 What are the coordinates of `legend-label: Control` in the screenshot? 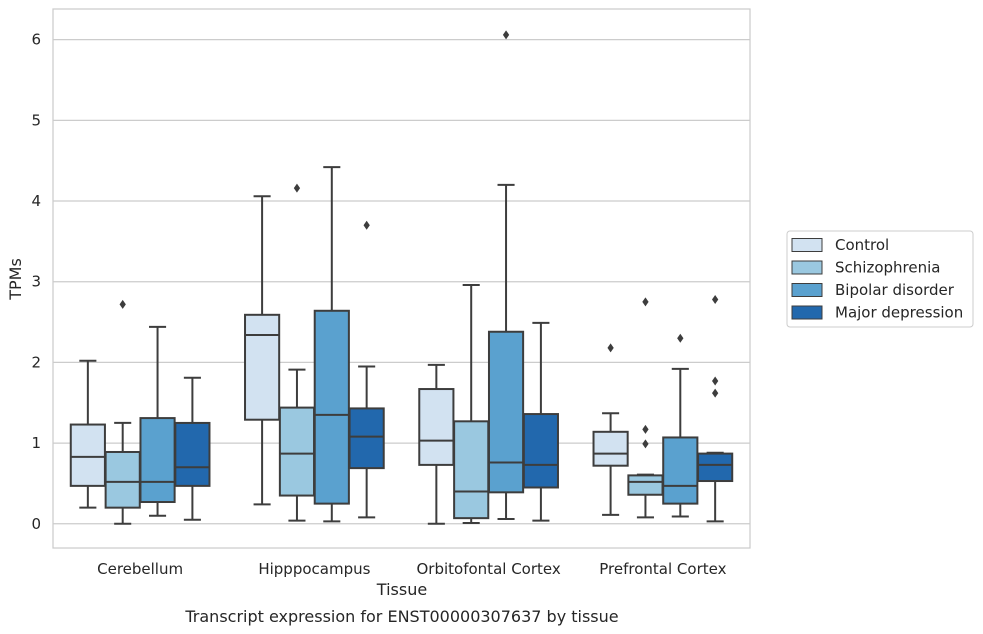 It's located at (862, 245).